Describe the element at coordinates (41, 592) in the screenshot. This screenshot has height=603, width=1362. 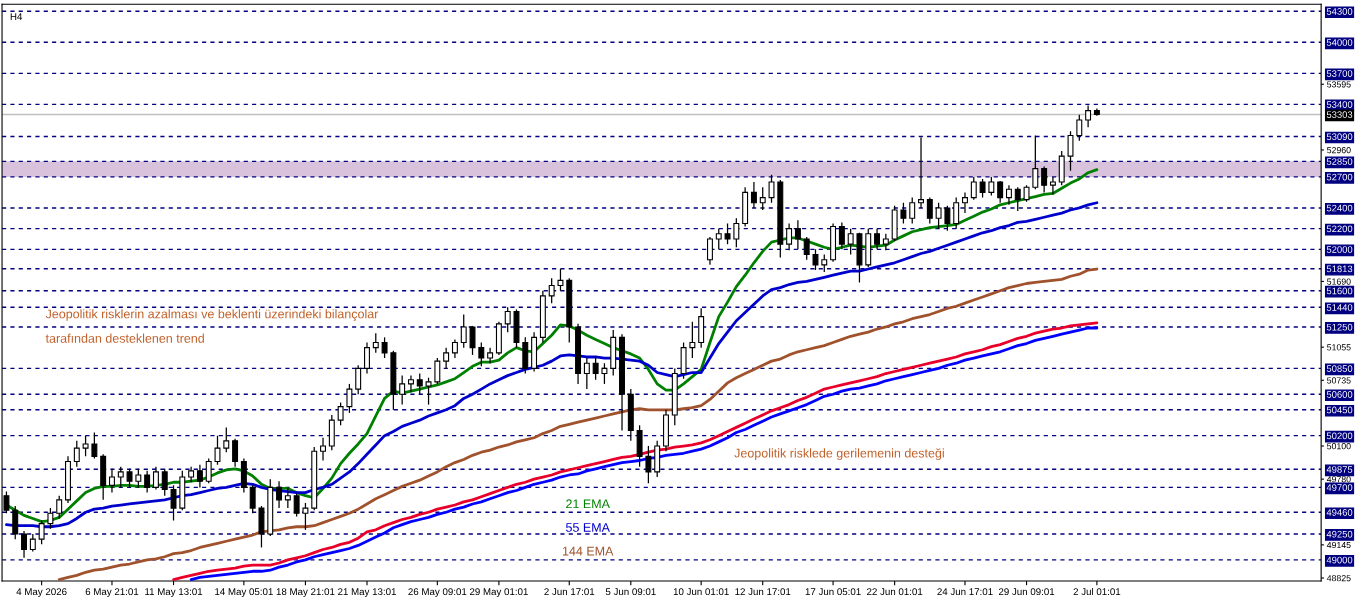
I see `x-tick-label: 4 May 2026` at that location.